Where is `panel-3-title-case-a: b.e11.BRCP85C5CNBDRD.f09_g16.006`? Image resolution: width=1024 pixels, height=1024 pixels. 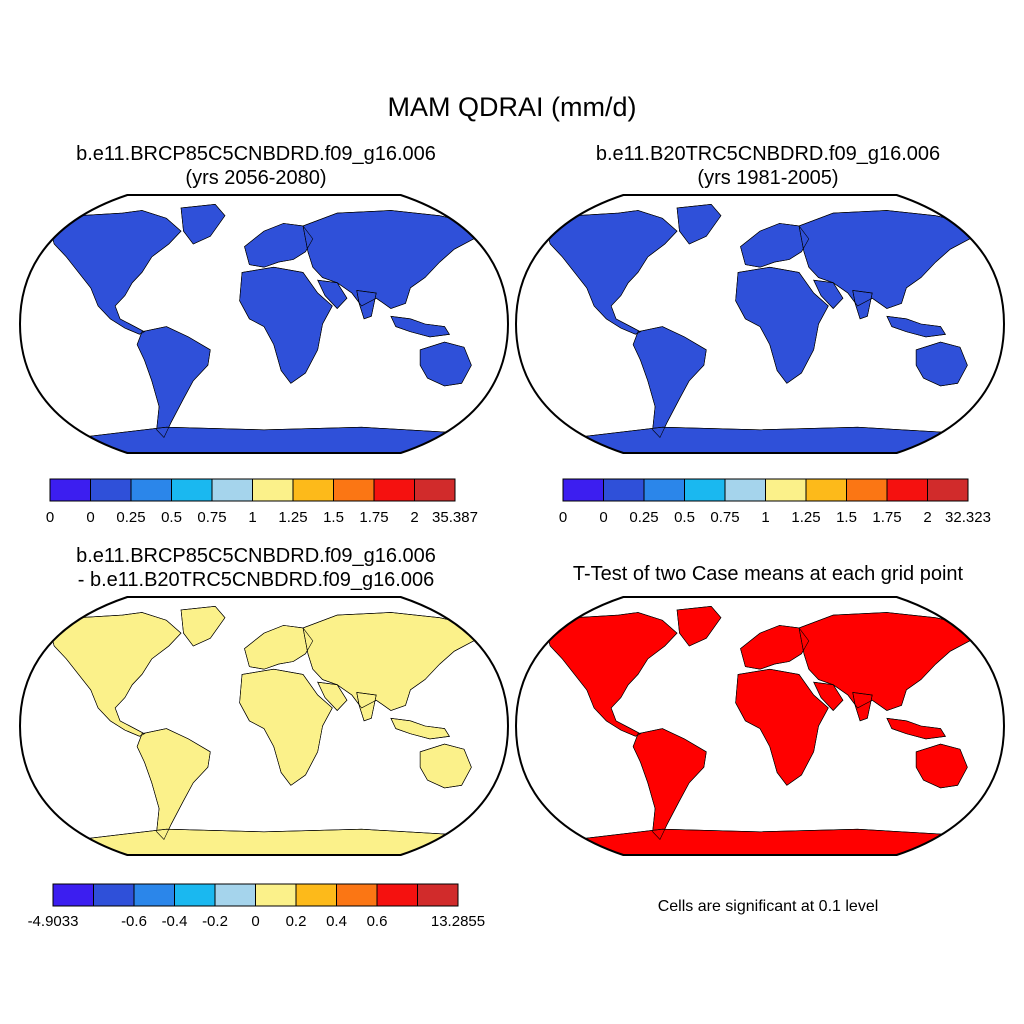 panel-3-title-case-a: b.e11.BRCP85C5CNBDRD.f09_g16.006 is located at coordinates (256, 556).